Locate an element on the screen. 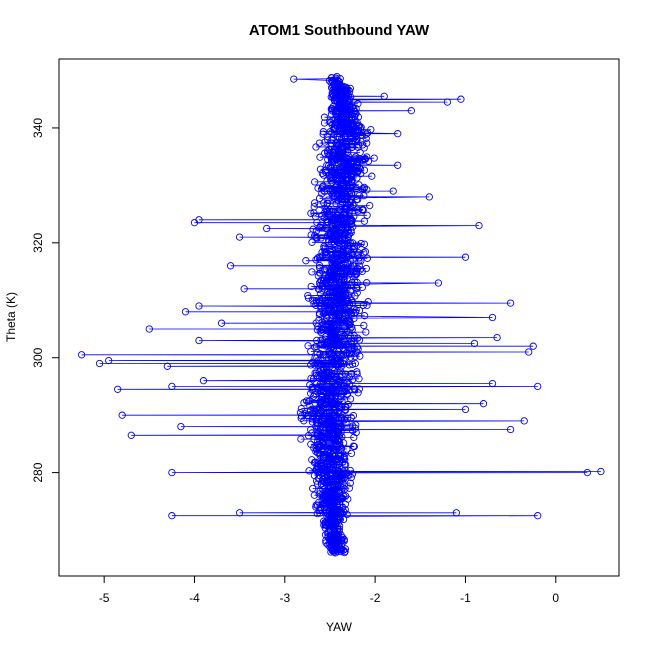 Image resolution: width=650 pixels, height=650 pixels. x-tick-label: -2 is located at coordinates (375, 598).